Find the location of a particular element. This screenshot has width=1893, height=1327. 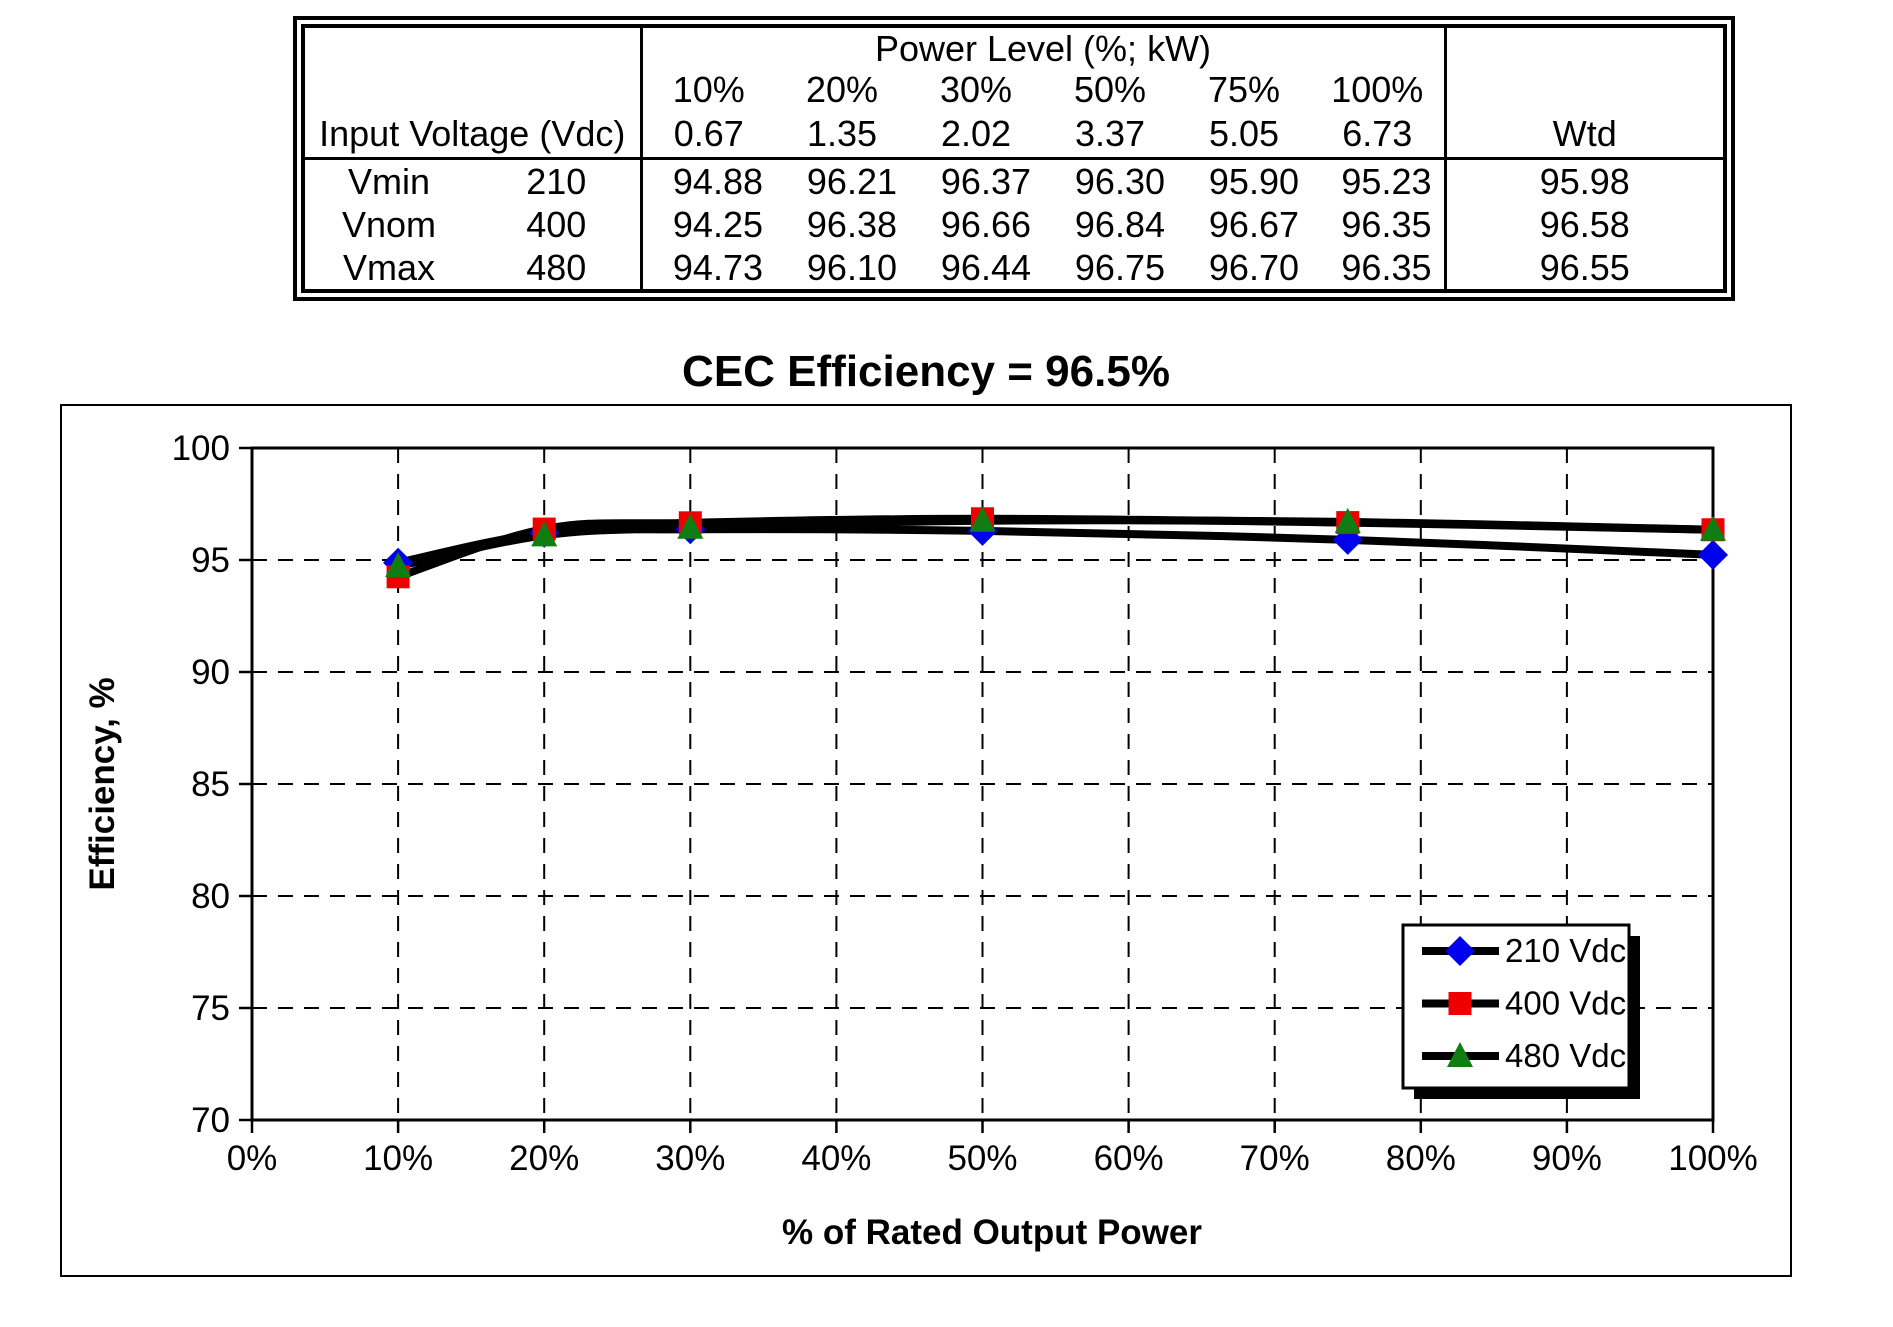

x-tick-label: 90% is located at coordinates (1567, 1158).